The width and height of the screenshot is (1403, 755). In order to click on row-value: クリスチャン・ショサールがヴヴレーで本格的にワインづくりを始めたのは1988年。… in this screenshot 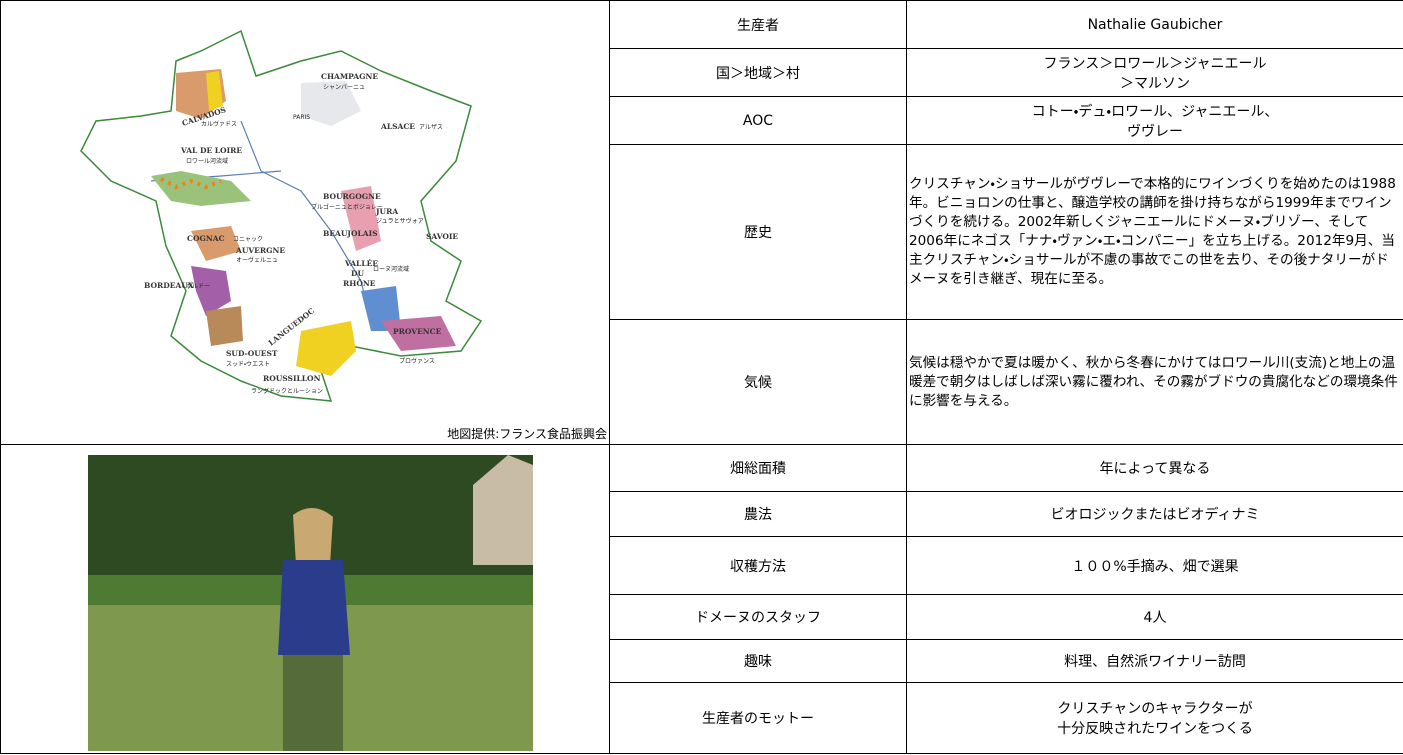, I will do `click(1154, 232)`.